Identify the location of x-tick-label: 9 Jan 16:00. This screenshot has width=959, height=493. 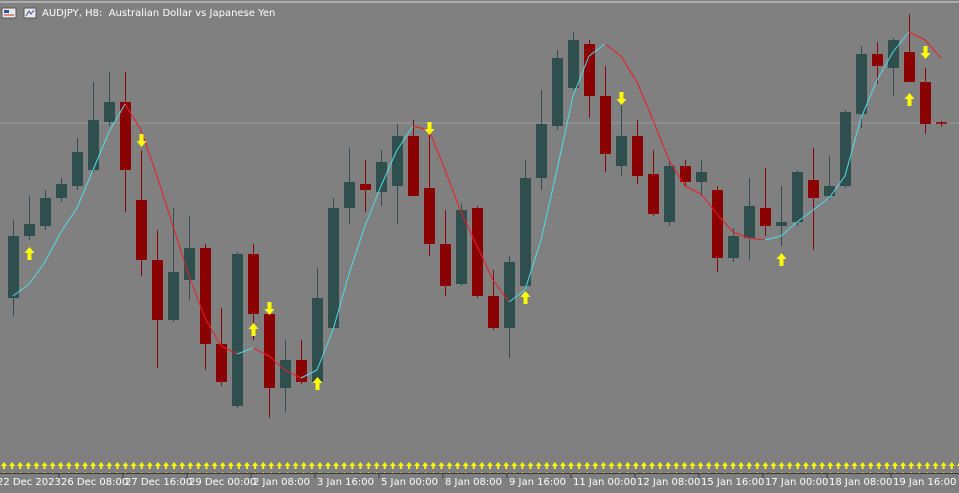
(537, 482).